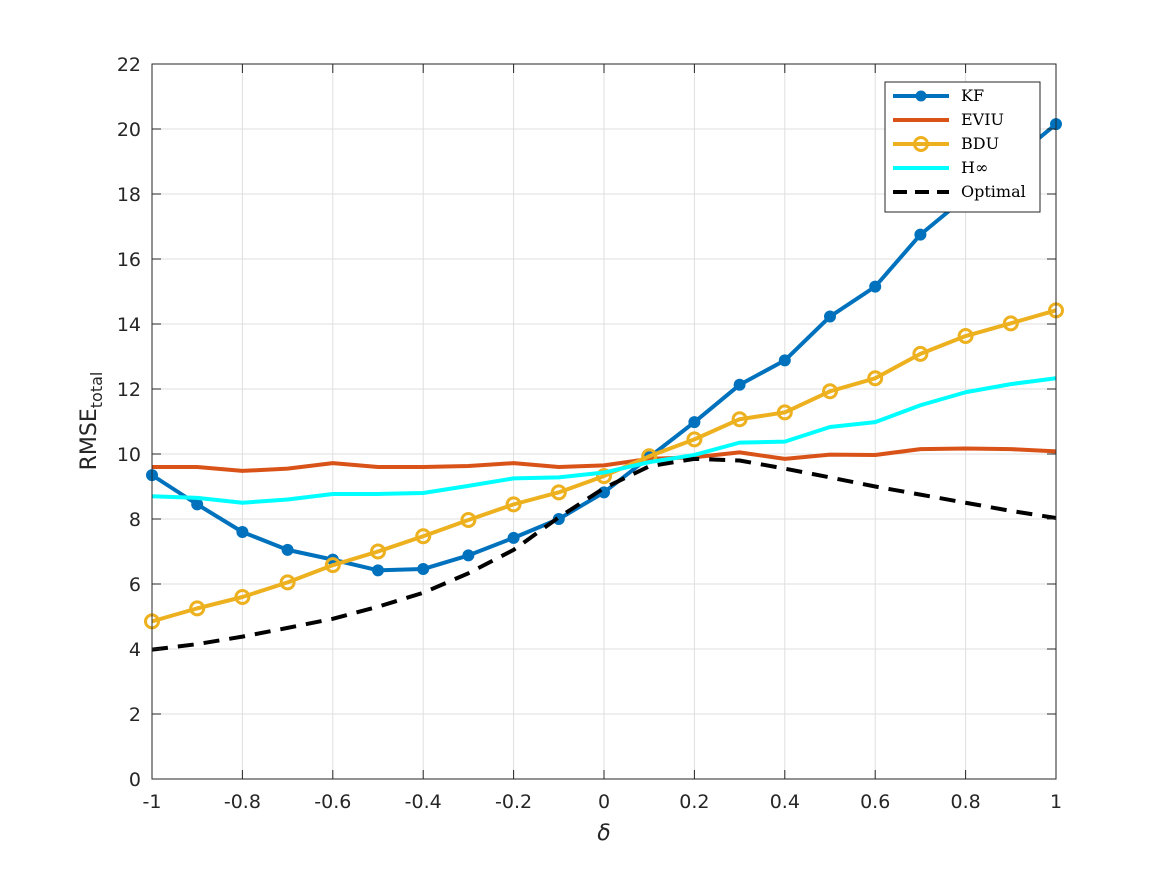 Image resolution: width=1167 pixels, height=875 pixels. Describe the element at coordinates (604, 802) in the screenshot. I see `x-tick-label: 0` at that location.